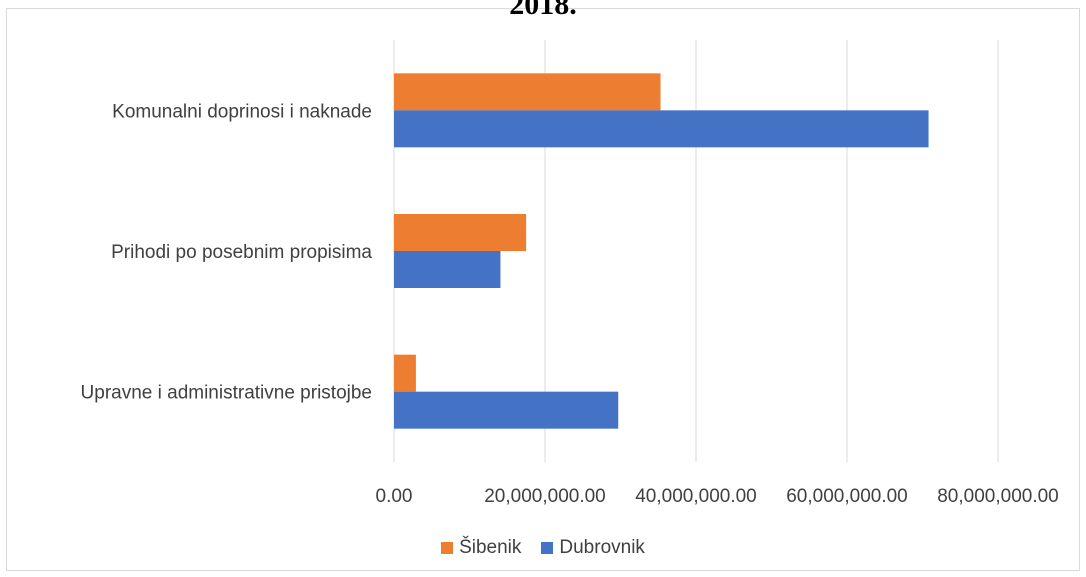 Image resolution: width=1086 pixels, height=577 pixels. What do you see at coordinates (602, 547) in the screenshot?
I see `legend-label-dubrovnik: Dubrovnik` at bounding box center [602, 547].